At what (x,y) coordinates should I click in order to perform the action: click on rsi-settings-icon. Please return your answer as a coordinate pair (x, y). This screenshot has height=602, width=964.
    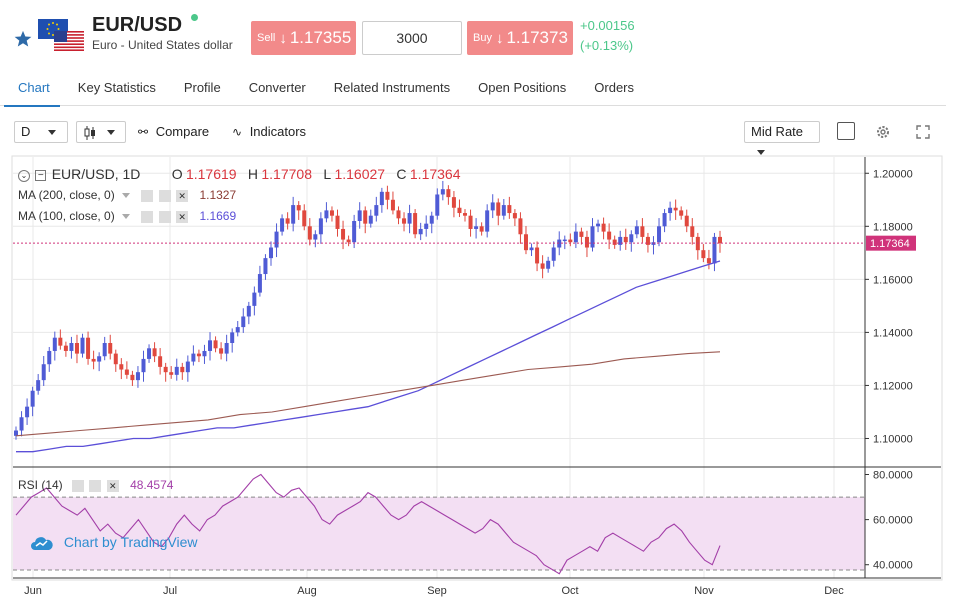
    Looking at the image, I should click on (78, 485).